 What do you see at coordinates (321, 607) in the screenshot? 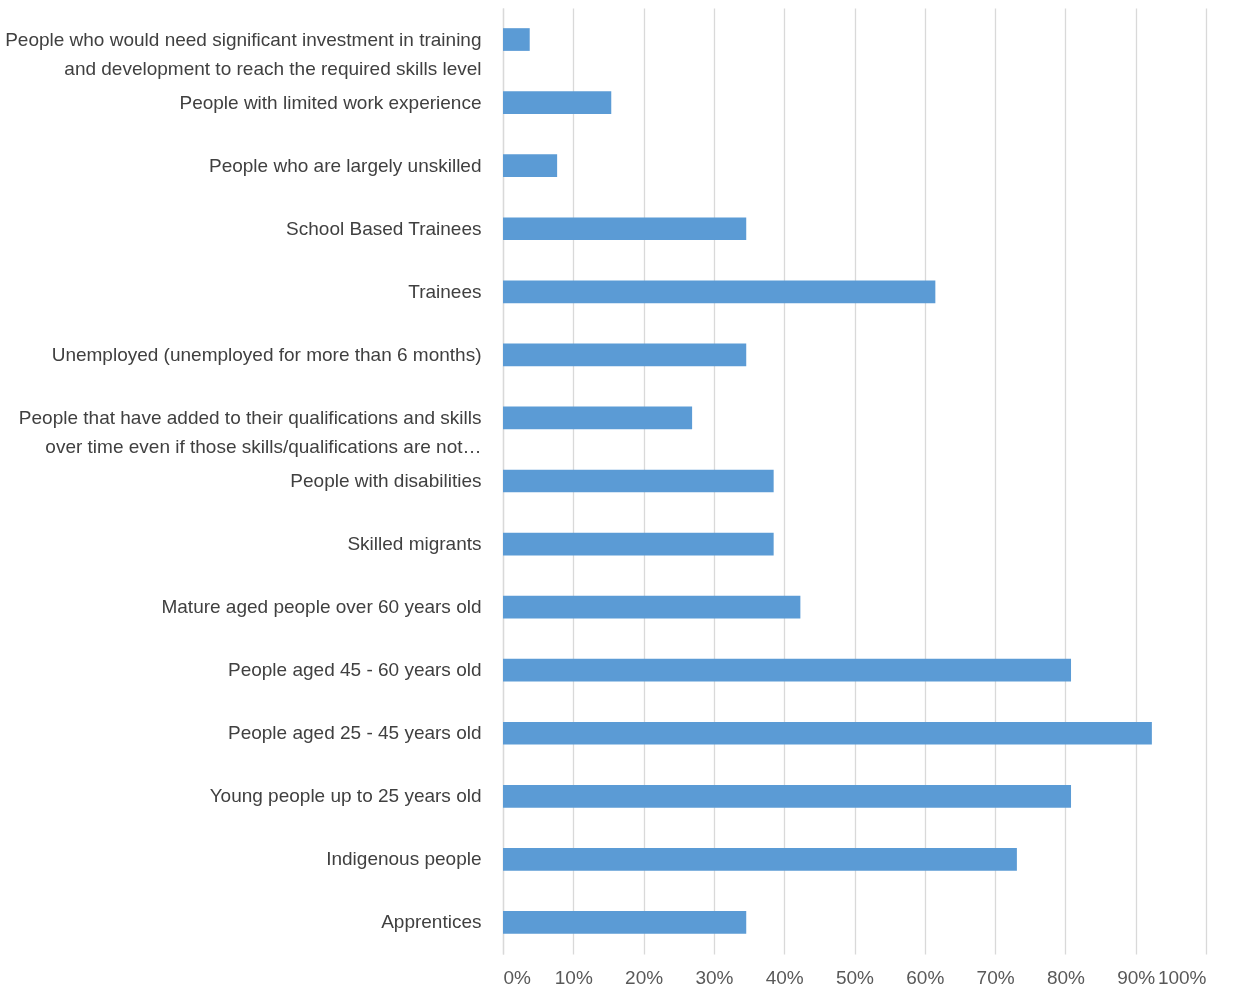
I see `y-tick-label: Mature aged people over 60 years old` at bounding box center [321, 607].